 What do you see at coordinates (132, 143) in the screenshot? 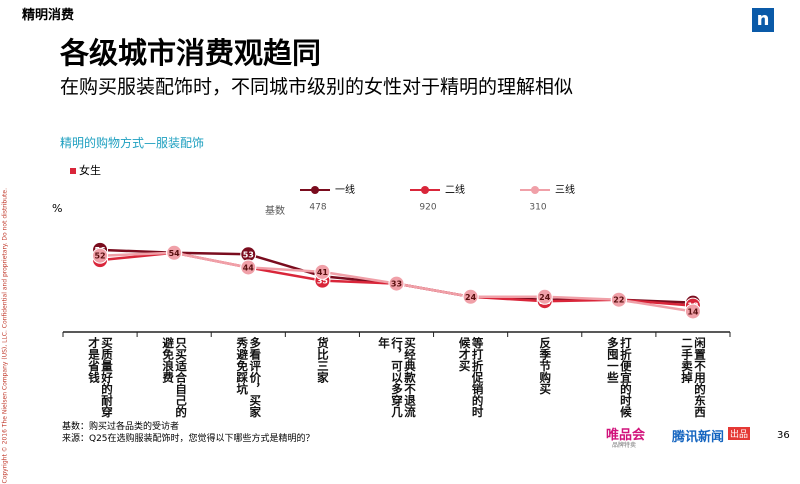
I see `section: 精明的购物方式—服装配饰` at bounding box center [132, 143].